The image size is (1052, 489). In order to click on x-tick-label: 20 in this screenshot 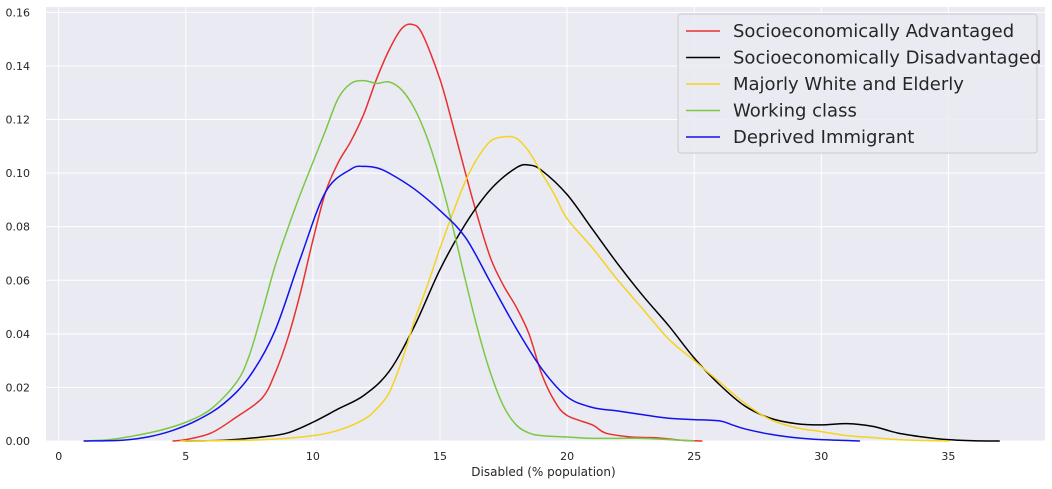, I will do `click(567, 456)`.